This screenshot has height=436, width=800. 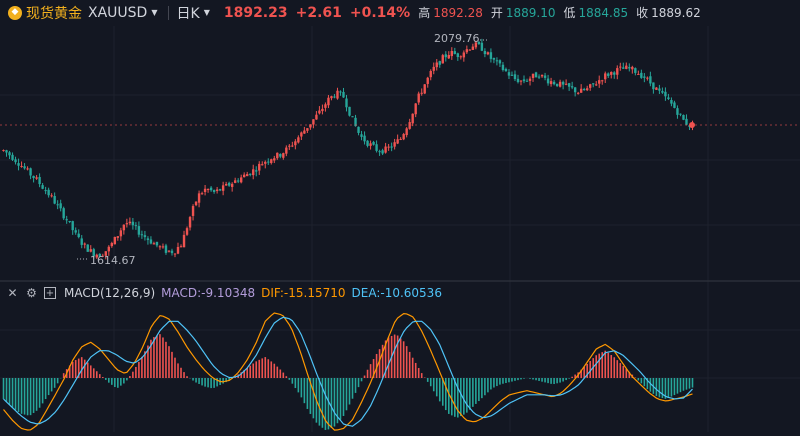 What do you see at coordinates (676, 12) in the screenshot?
I see `close-value: 1889.62` at bounding box center [676, 12].